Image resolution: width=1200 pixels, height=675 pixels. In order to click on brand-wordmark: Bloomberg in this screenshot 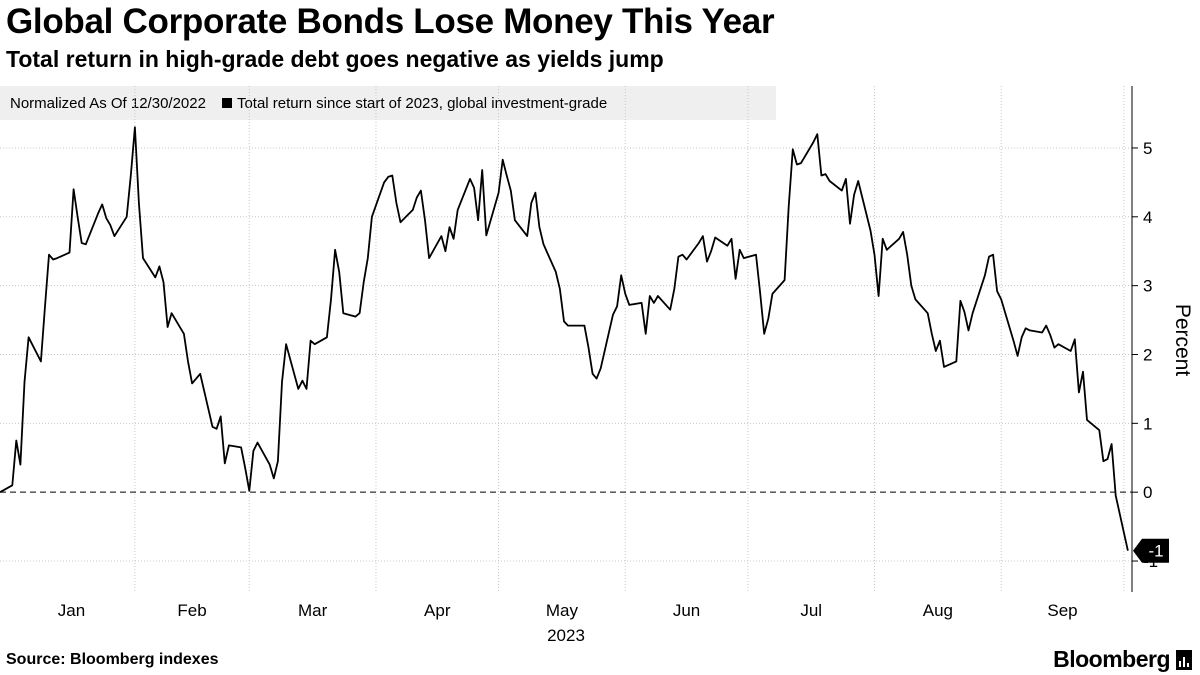, I will do `click(1111, 659)`.